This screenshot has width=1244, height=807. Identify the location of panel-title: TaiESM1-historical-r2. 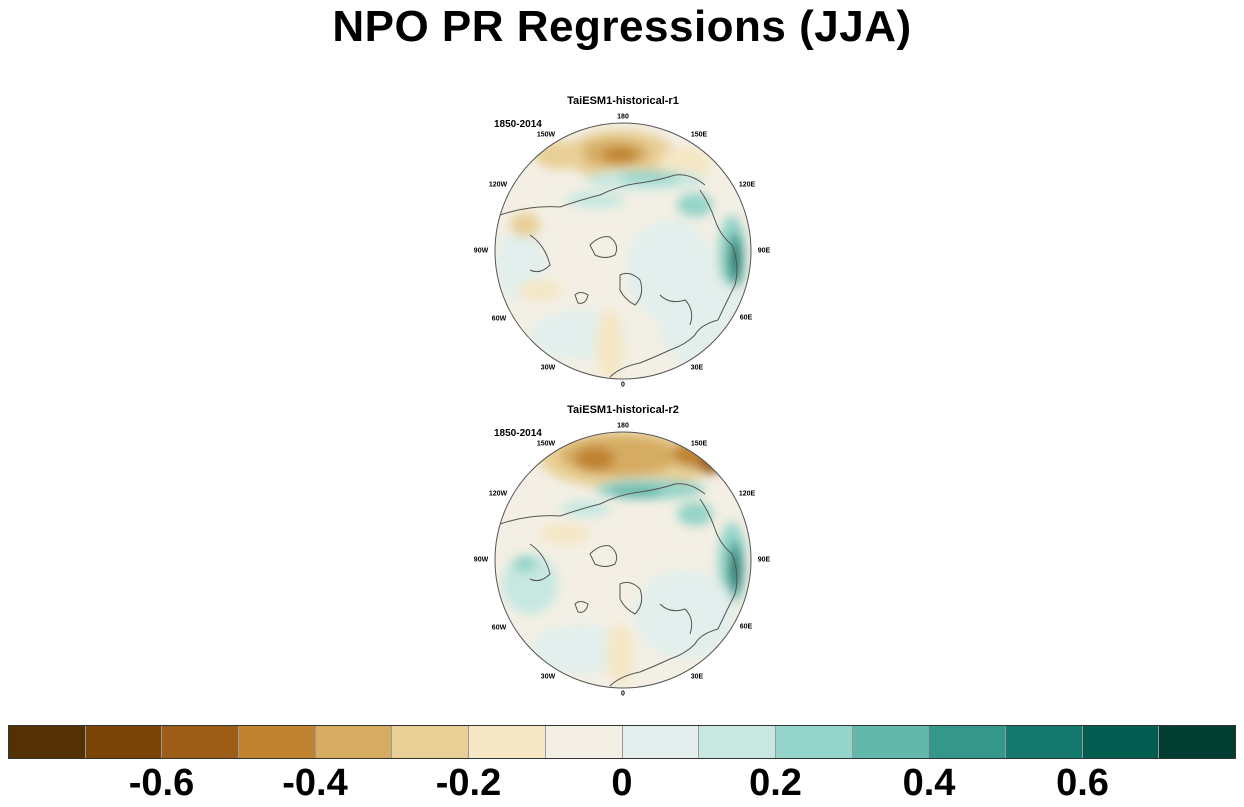
(623, 410).